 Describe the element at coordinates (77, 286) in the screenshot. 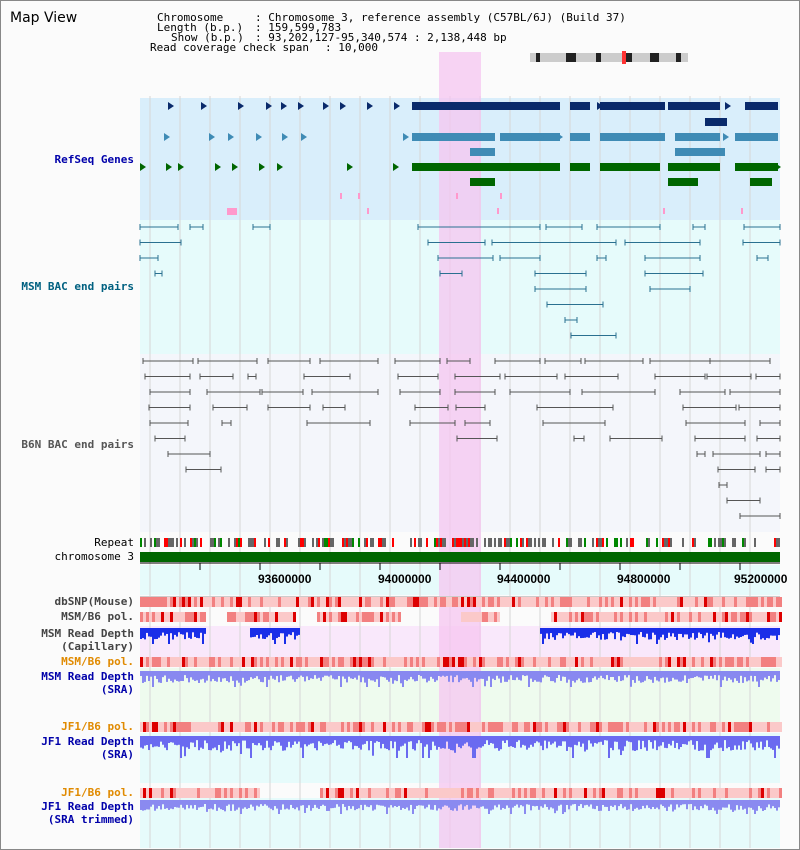

I see `track-label-msm-bac: MSM BAC end pairs` at that location.